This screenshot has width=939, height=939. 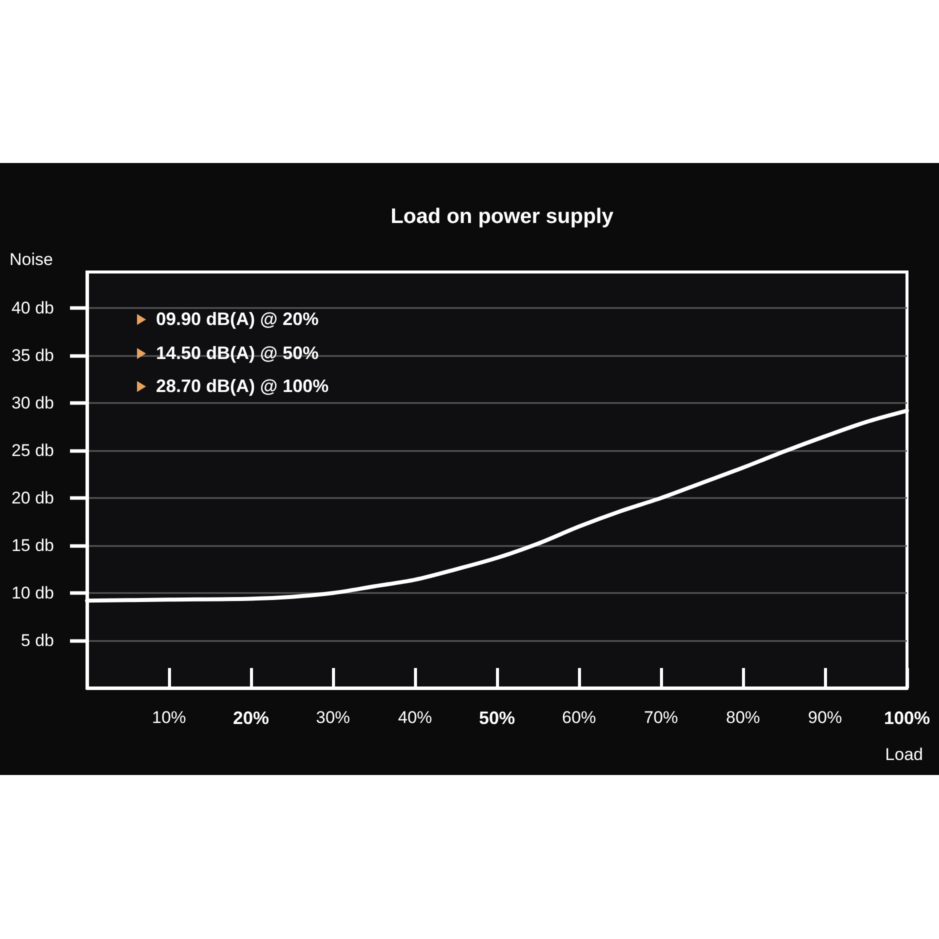 What do you see at coordinates (251, 718) in the screenshot?
I see `x-tick-label: 20%` at bounding box center [251, 718].